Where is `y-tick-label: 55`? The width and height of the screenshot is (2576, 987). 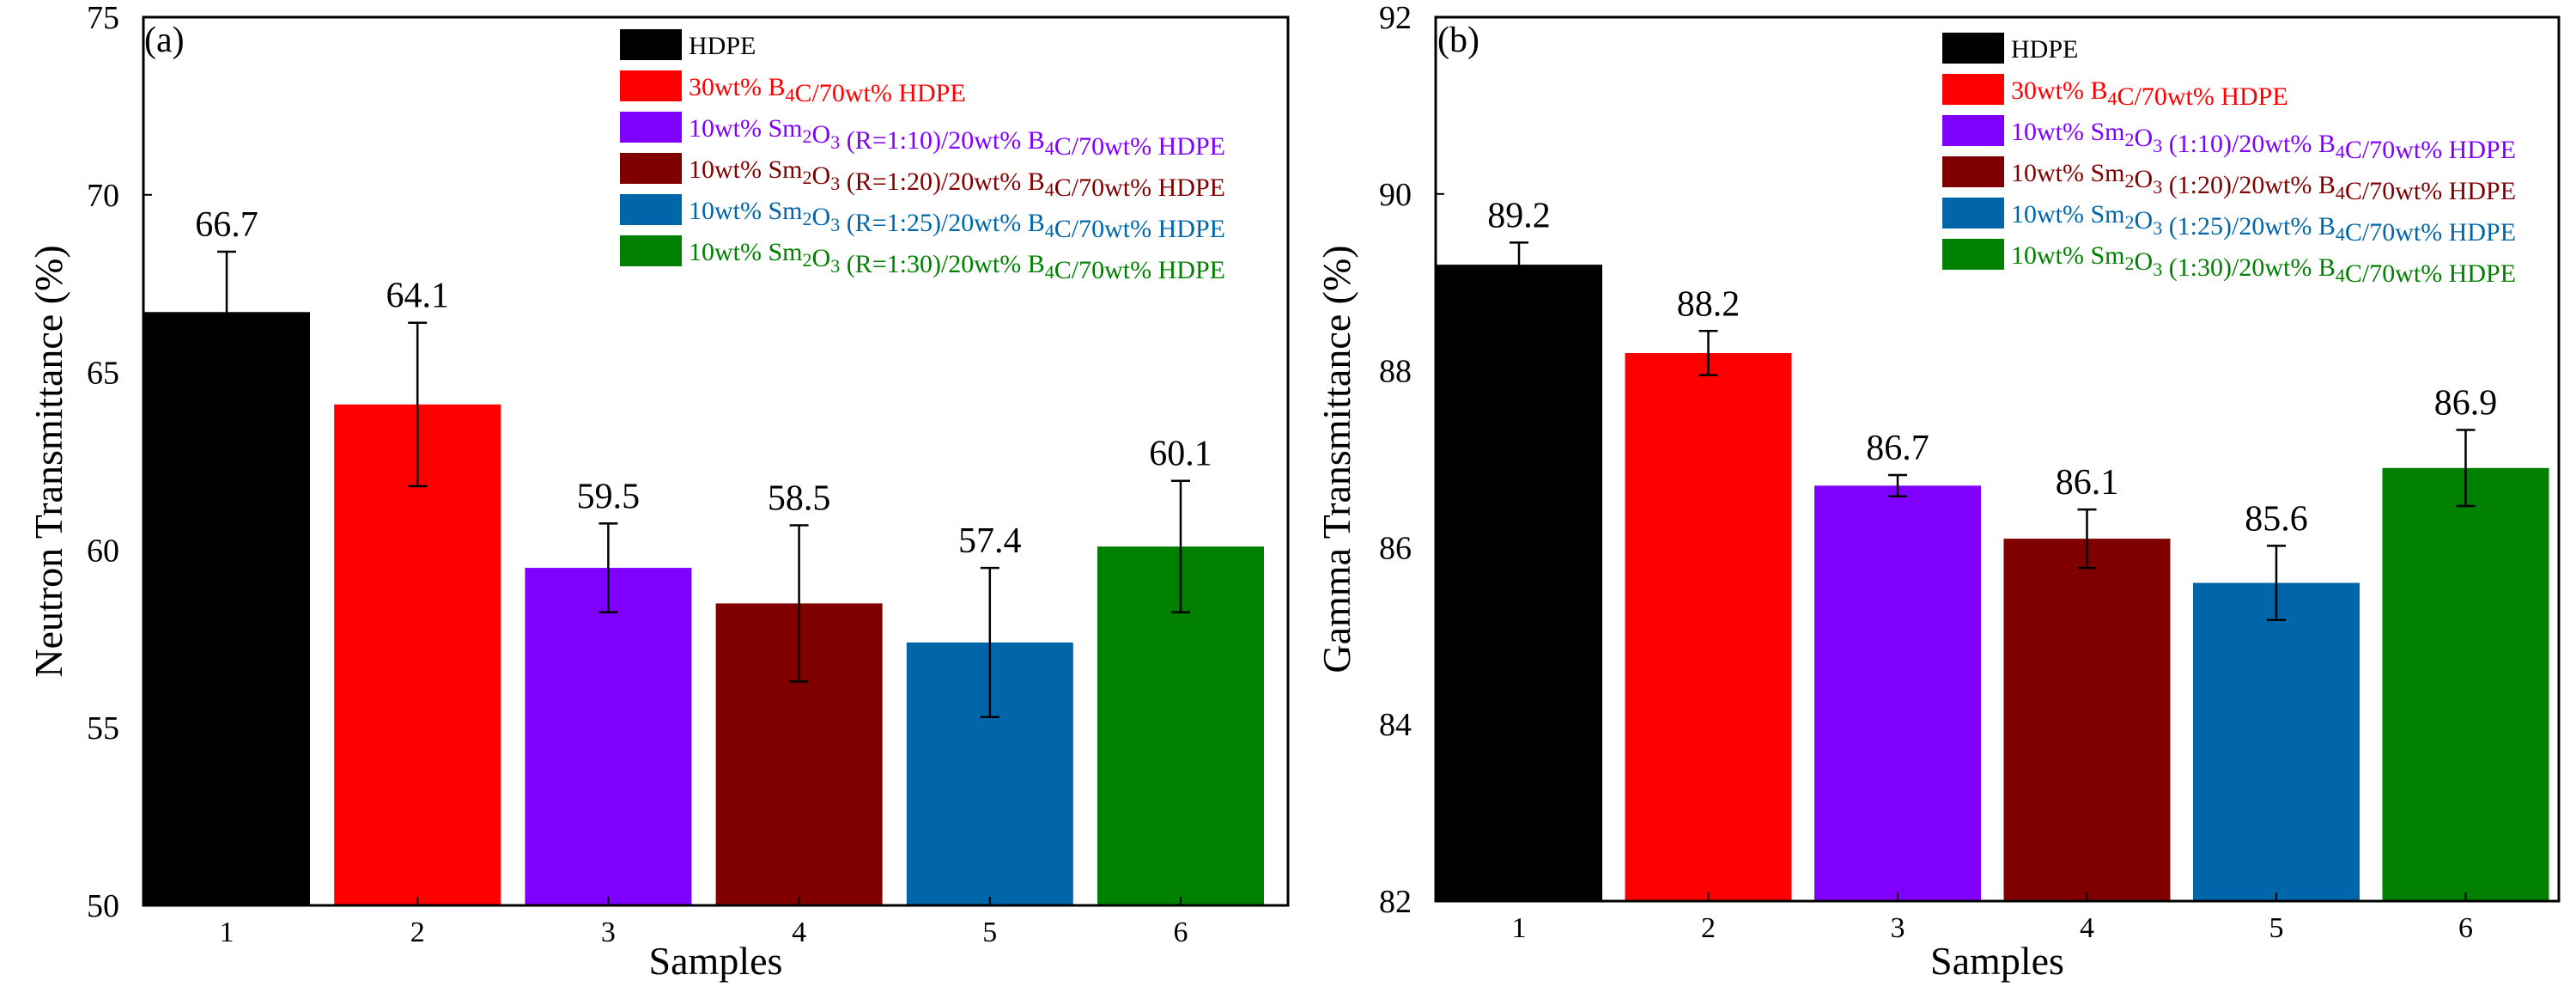 y-tick-label: 55 is located at coordinates (103, 728).